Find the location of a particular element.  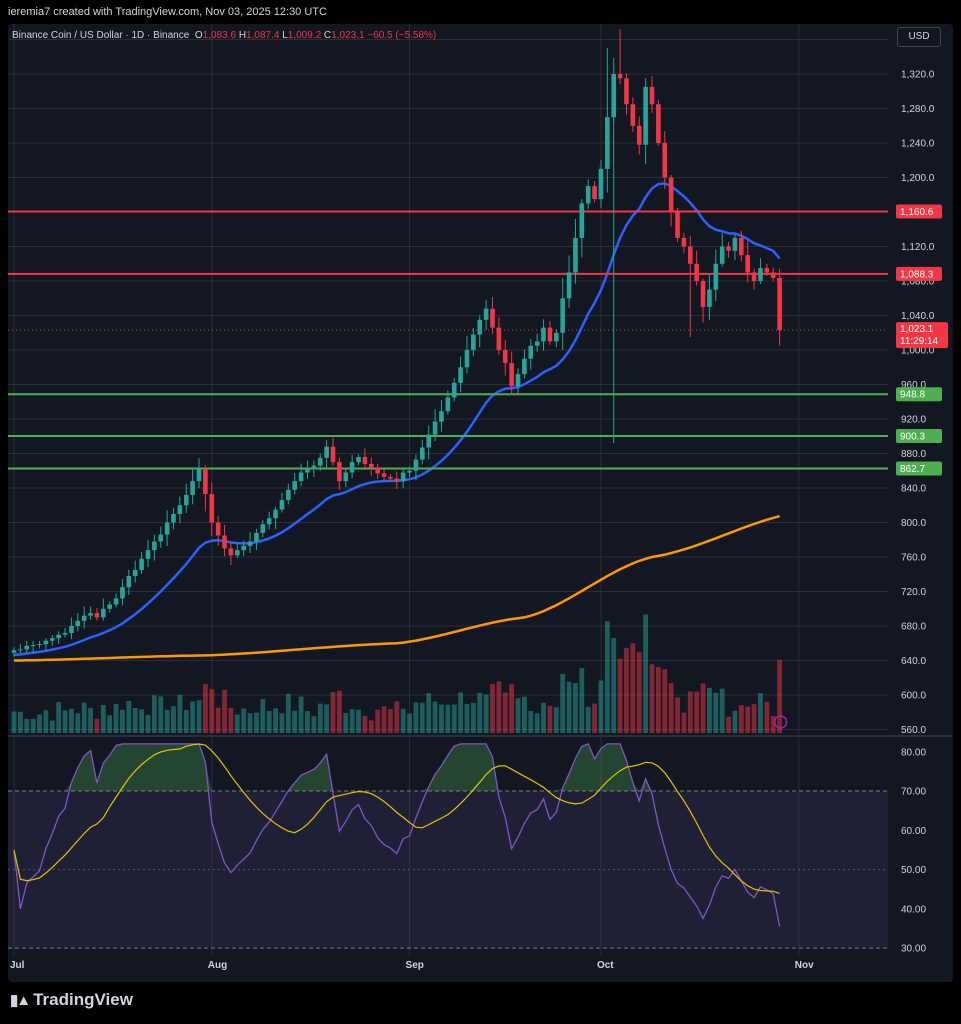

price-axis-tick-label: 920.0 is located at coordinates (913, 420).